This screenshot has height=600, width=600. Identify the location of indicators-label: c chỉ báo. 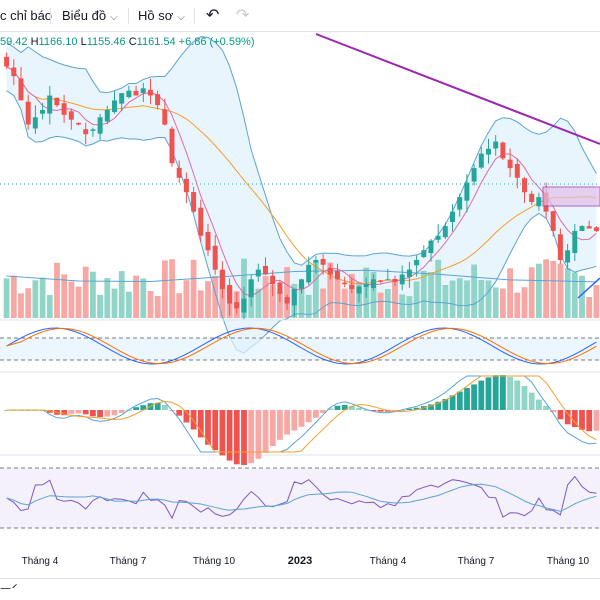
(26, 15).